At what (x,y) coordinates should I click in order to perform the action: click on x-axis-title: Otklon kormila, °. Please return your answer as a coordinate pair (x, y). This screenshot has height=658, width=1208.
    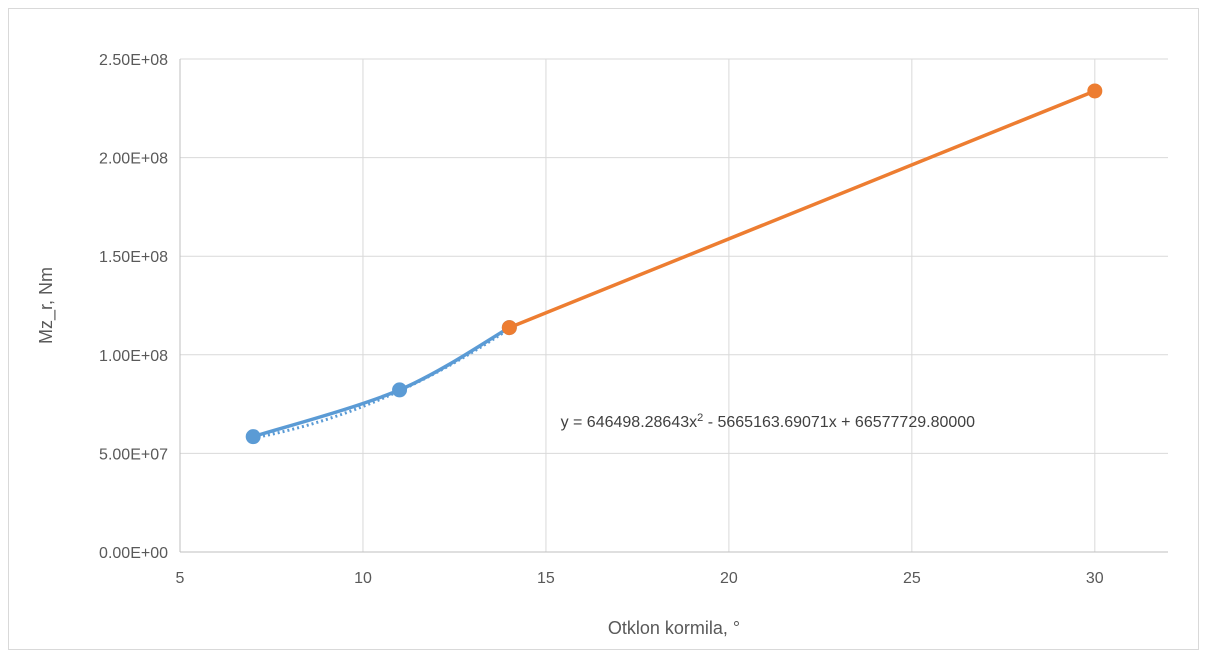
    Looking at the image, I should click on (674, 628).